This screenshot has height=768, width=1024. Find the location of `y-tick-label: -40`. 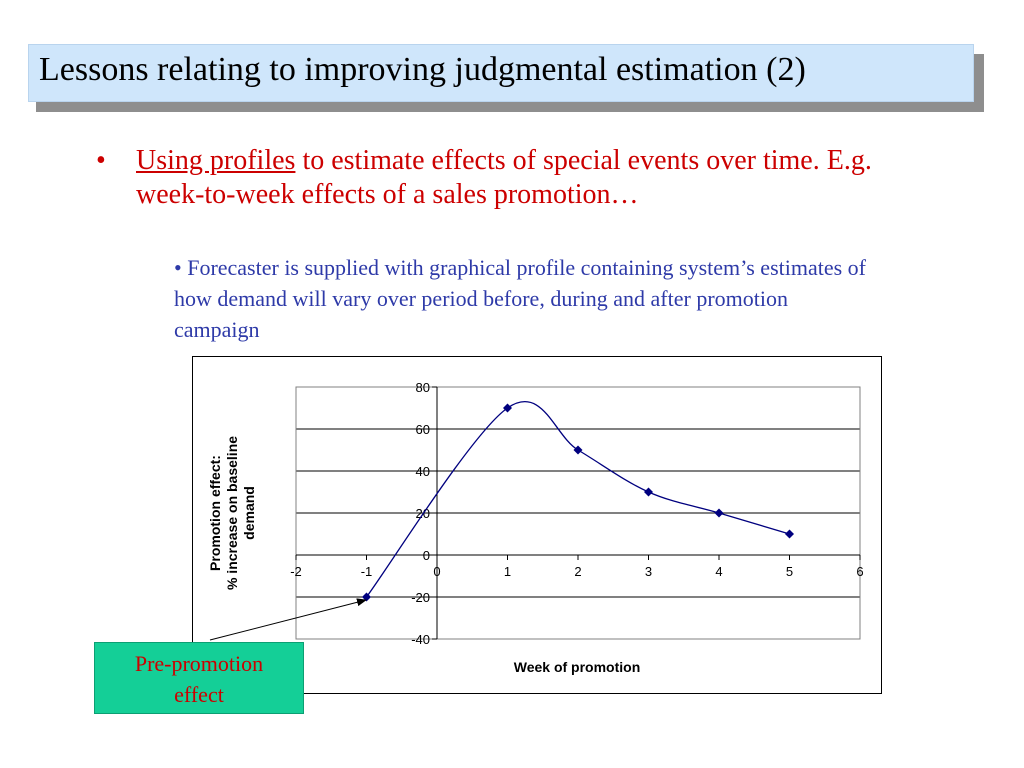

y-tick-label: -40 is located at coordinates (420, 639).